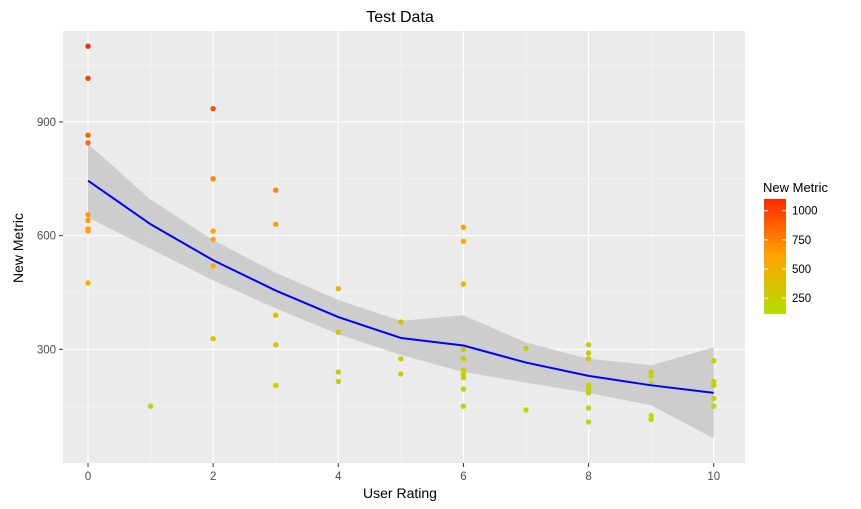 Image resolution: width=861 pixels, height=509 pixels. I want to click on x-tick-label: 6, so click(463, 477).